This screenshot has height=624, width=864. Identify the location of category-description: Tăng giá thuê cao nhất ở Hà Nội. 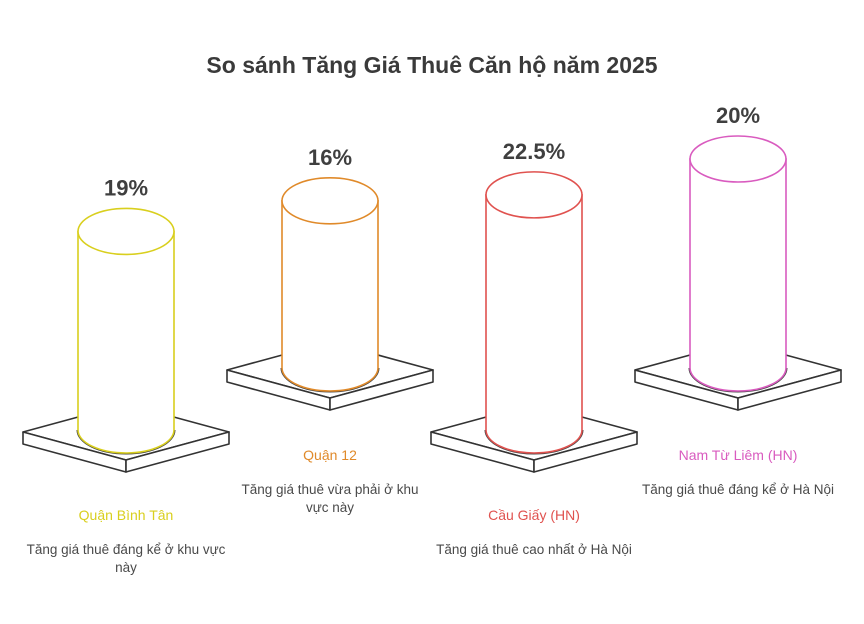
(534, 549).